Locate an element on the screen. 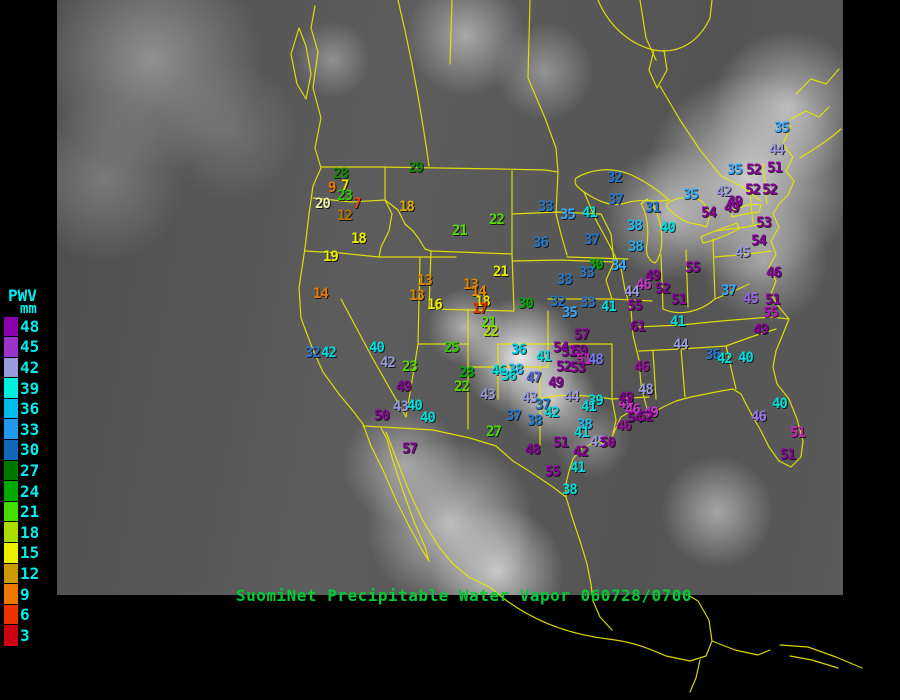  legend-title: PWV is located at coordinates (22, 295).